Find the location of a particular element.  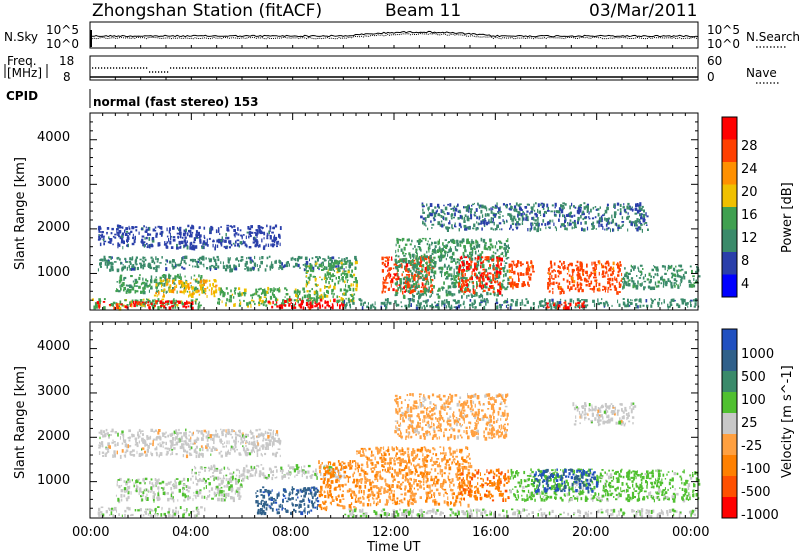

cpid-text: normal (fast stereo) 153 is located at coordinates (176, 102).